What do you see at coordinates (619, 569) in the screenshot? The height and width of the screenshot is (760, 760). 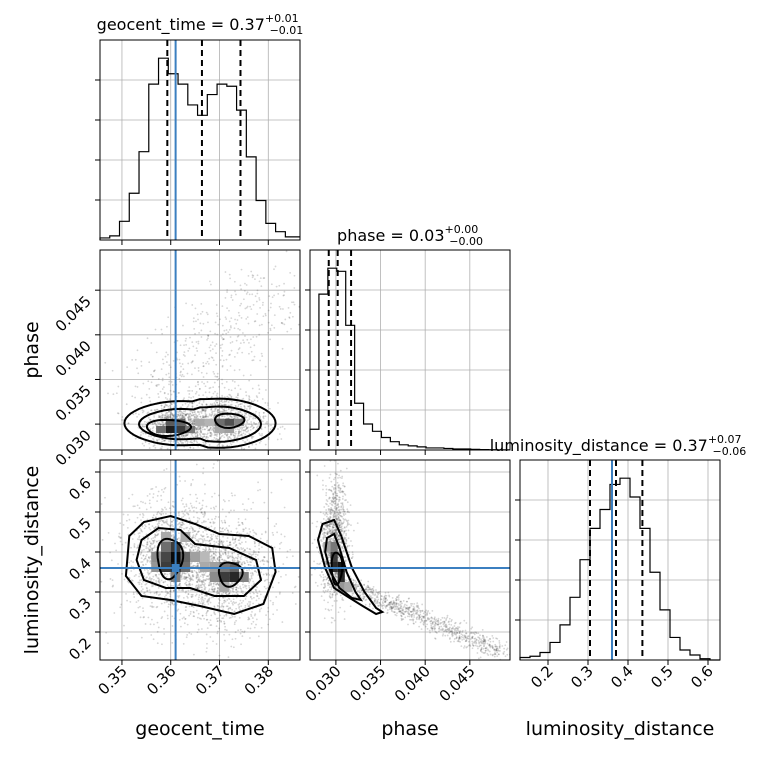 I see `histogram-step-line` at bounding box center [619, 569].